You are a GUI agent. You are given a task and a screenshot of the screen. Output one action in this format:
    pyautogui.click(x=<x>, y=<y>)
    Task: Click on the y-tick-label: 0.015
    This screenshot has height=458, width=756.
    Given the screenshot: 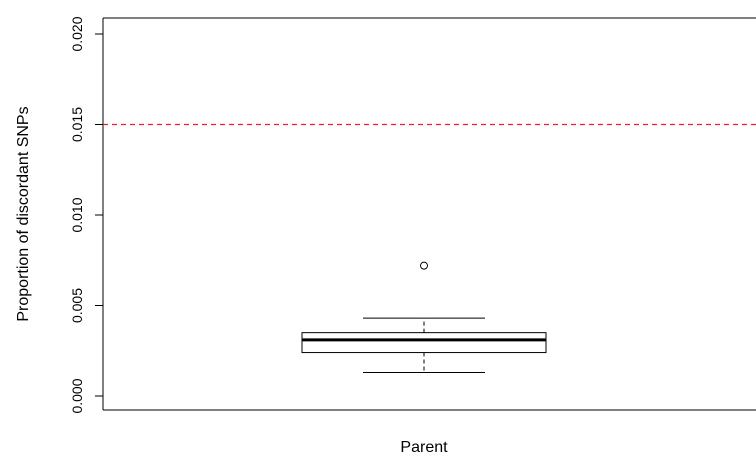 What is the action you would take?
    pyautogui.click(x=77, y=124)
    